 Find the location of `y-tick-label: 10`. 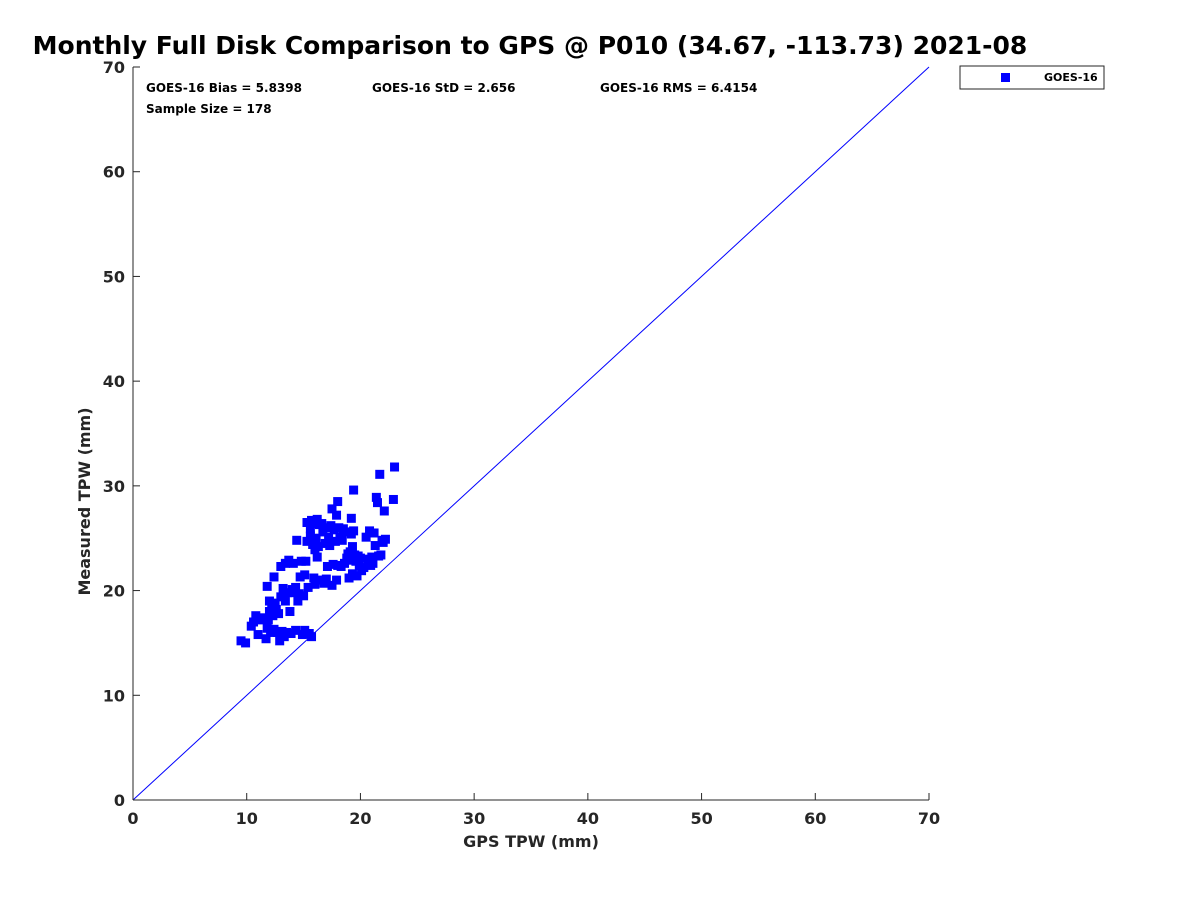

y-tick-label: 10 is located at coordinates (114, 695).